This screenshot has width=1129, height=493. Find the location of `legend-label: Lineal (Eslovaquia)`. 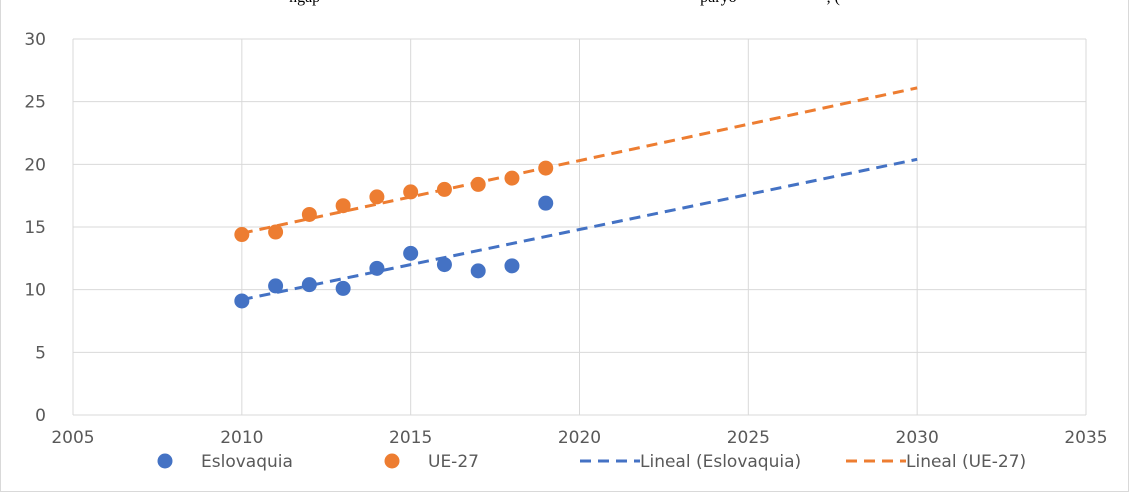

legend-label: Lineal (Eslovaquia) is located at coordinates (720, 462).